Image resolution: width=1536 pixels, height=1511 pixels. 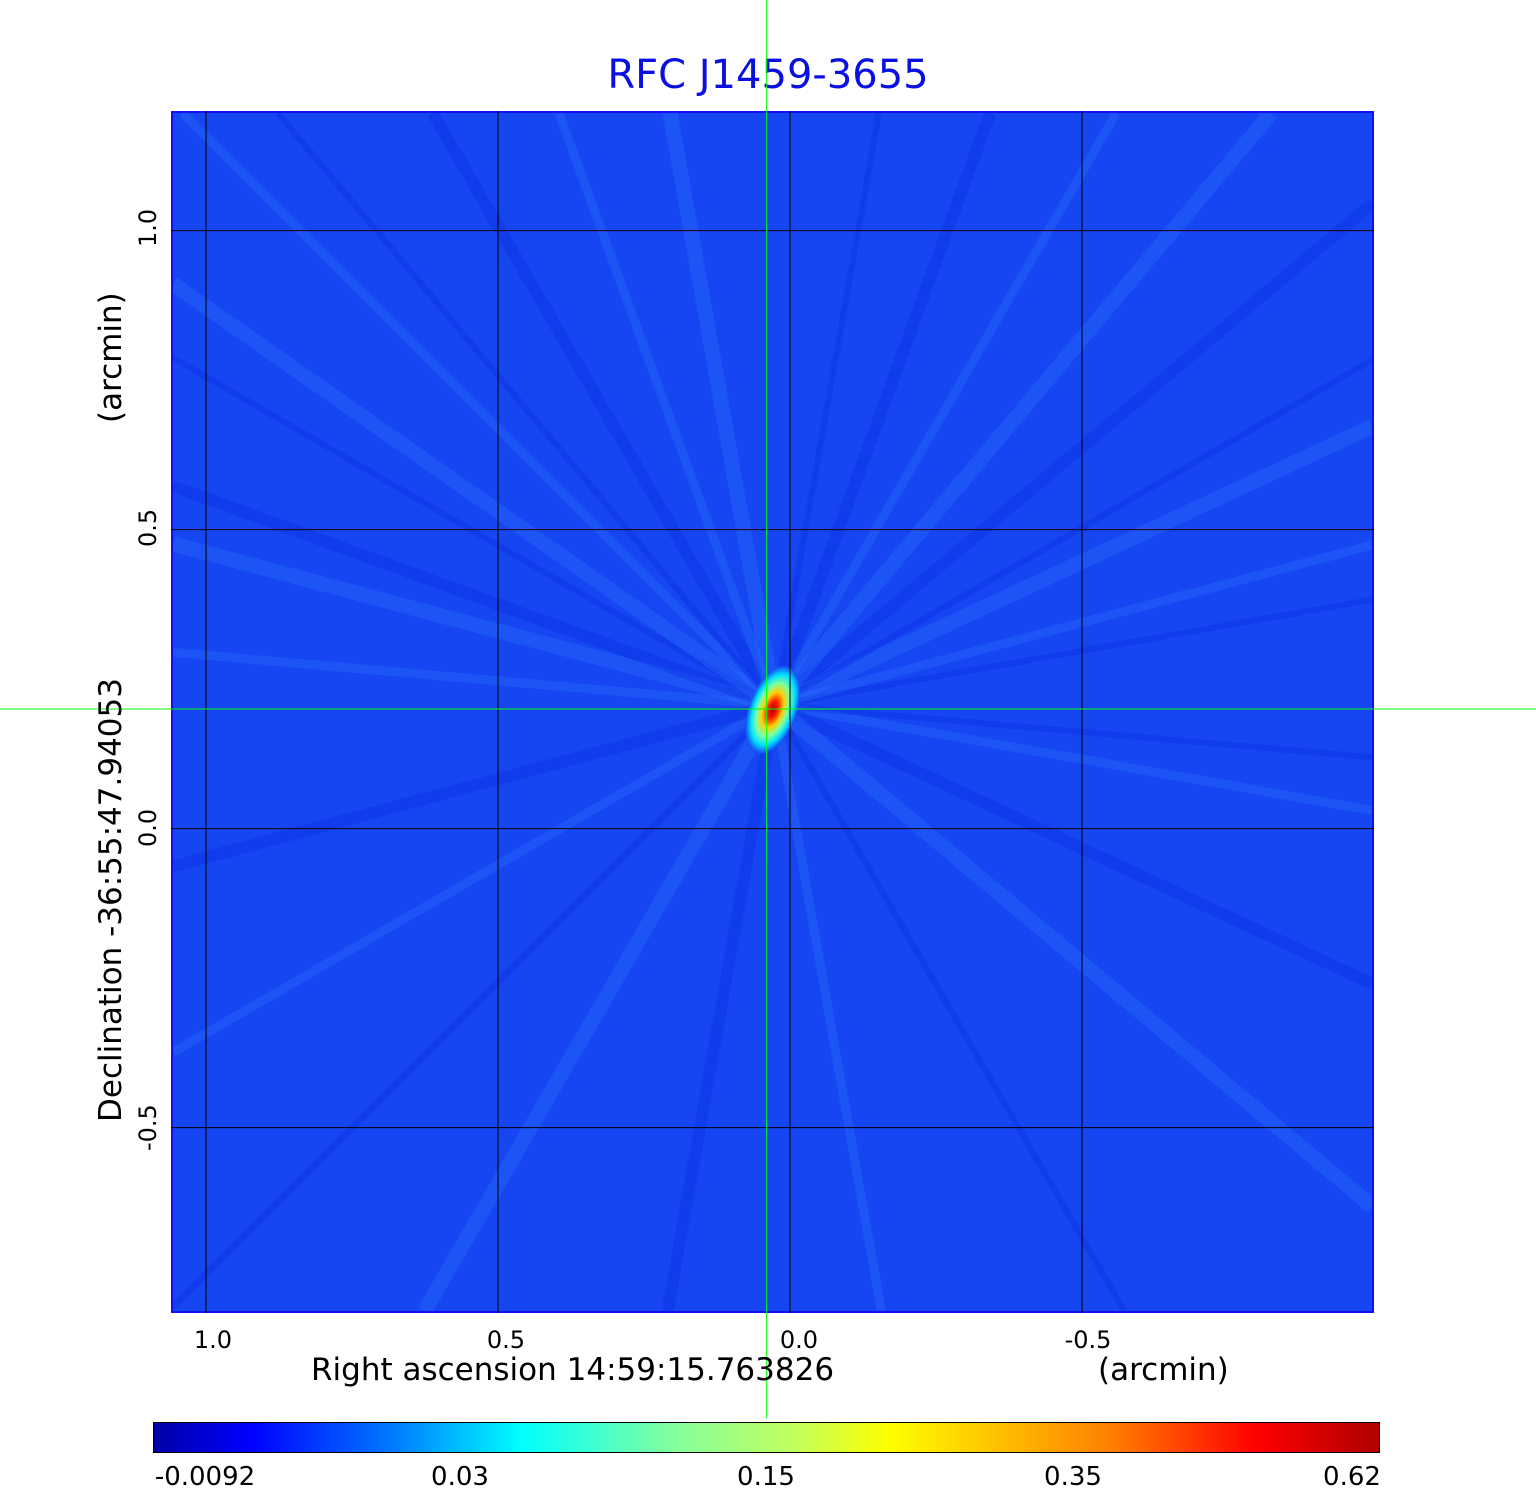 I want to click on chart-title: RFC J1459-3655, so click(x=768, y=75).